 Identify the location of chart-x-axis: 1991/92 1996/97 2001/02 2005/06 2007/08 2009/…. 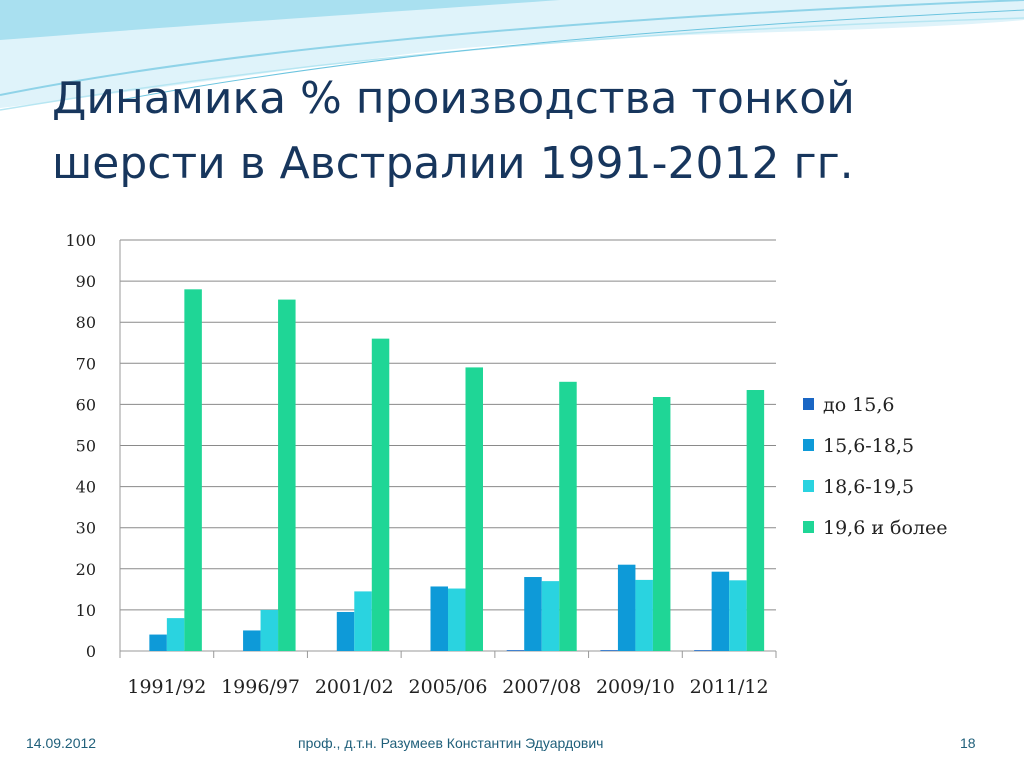
(448, 674).